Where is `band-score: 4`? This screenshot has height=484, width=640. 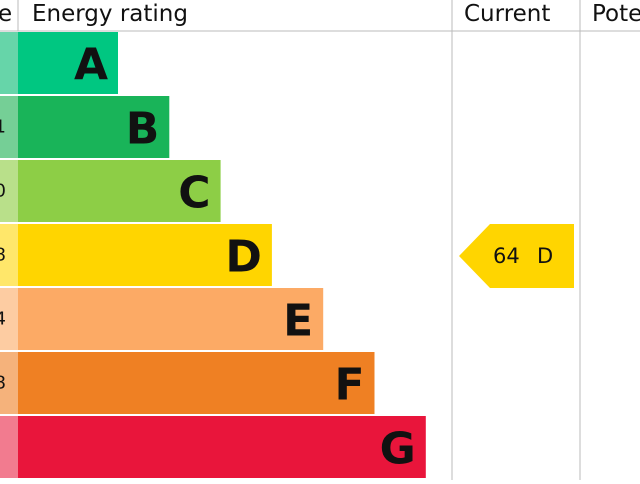
band-score: 4 is located at coordinates (3, 319).